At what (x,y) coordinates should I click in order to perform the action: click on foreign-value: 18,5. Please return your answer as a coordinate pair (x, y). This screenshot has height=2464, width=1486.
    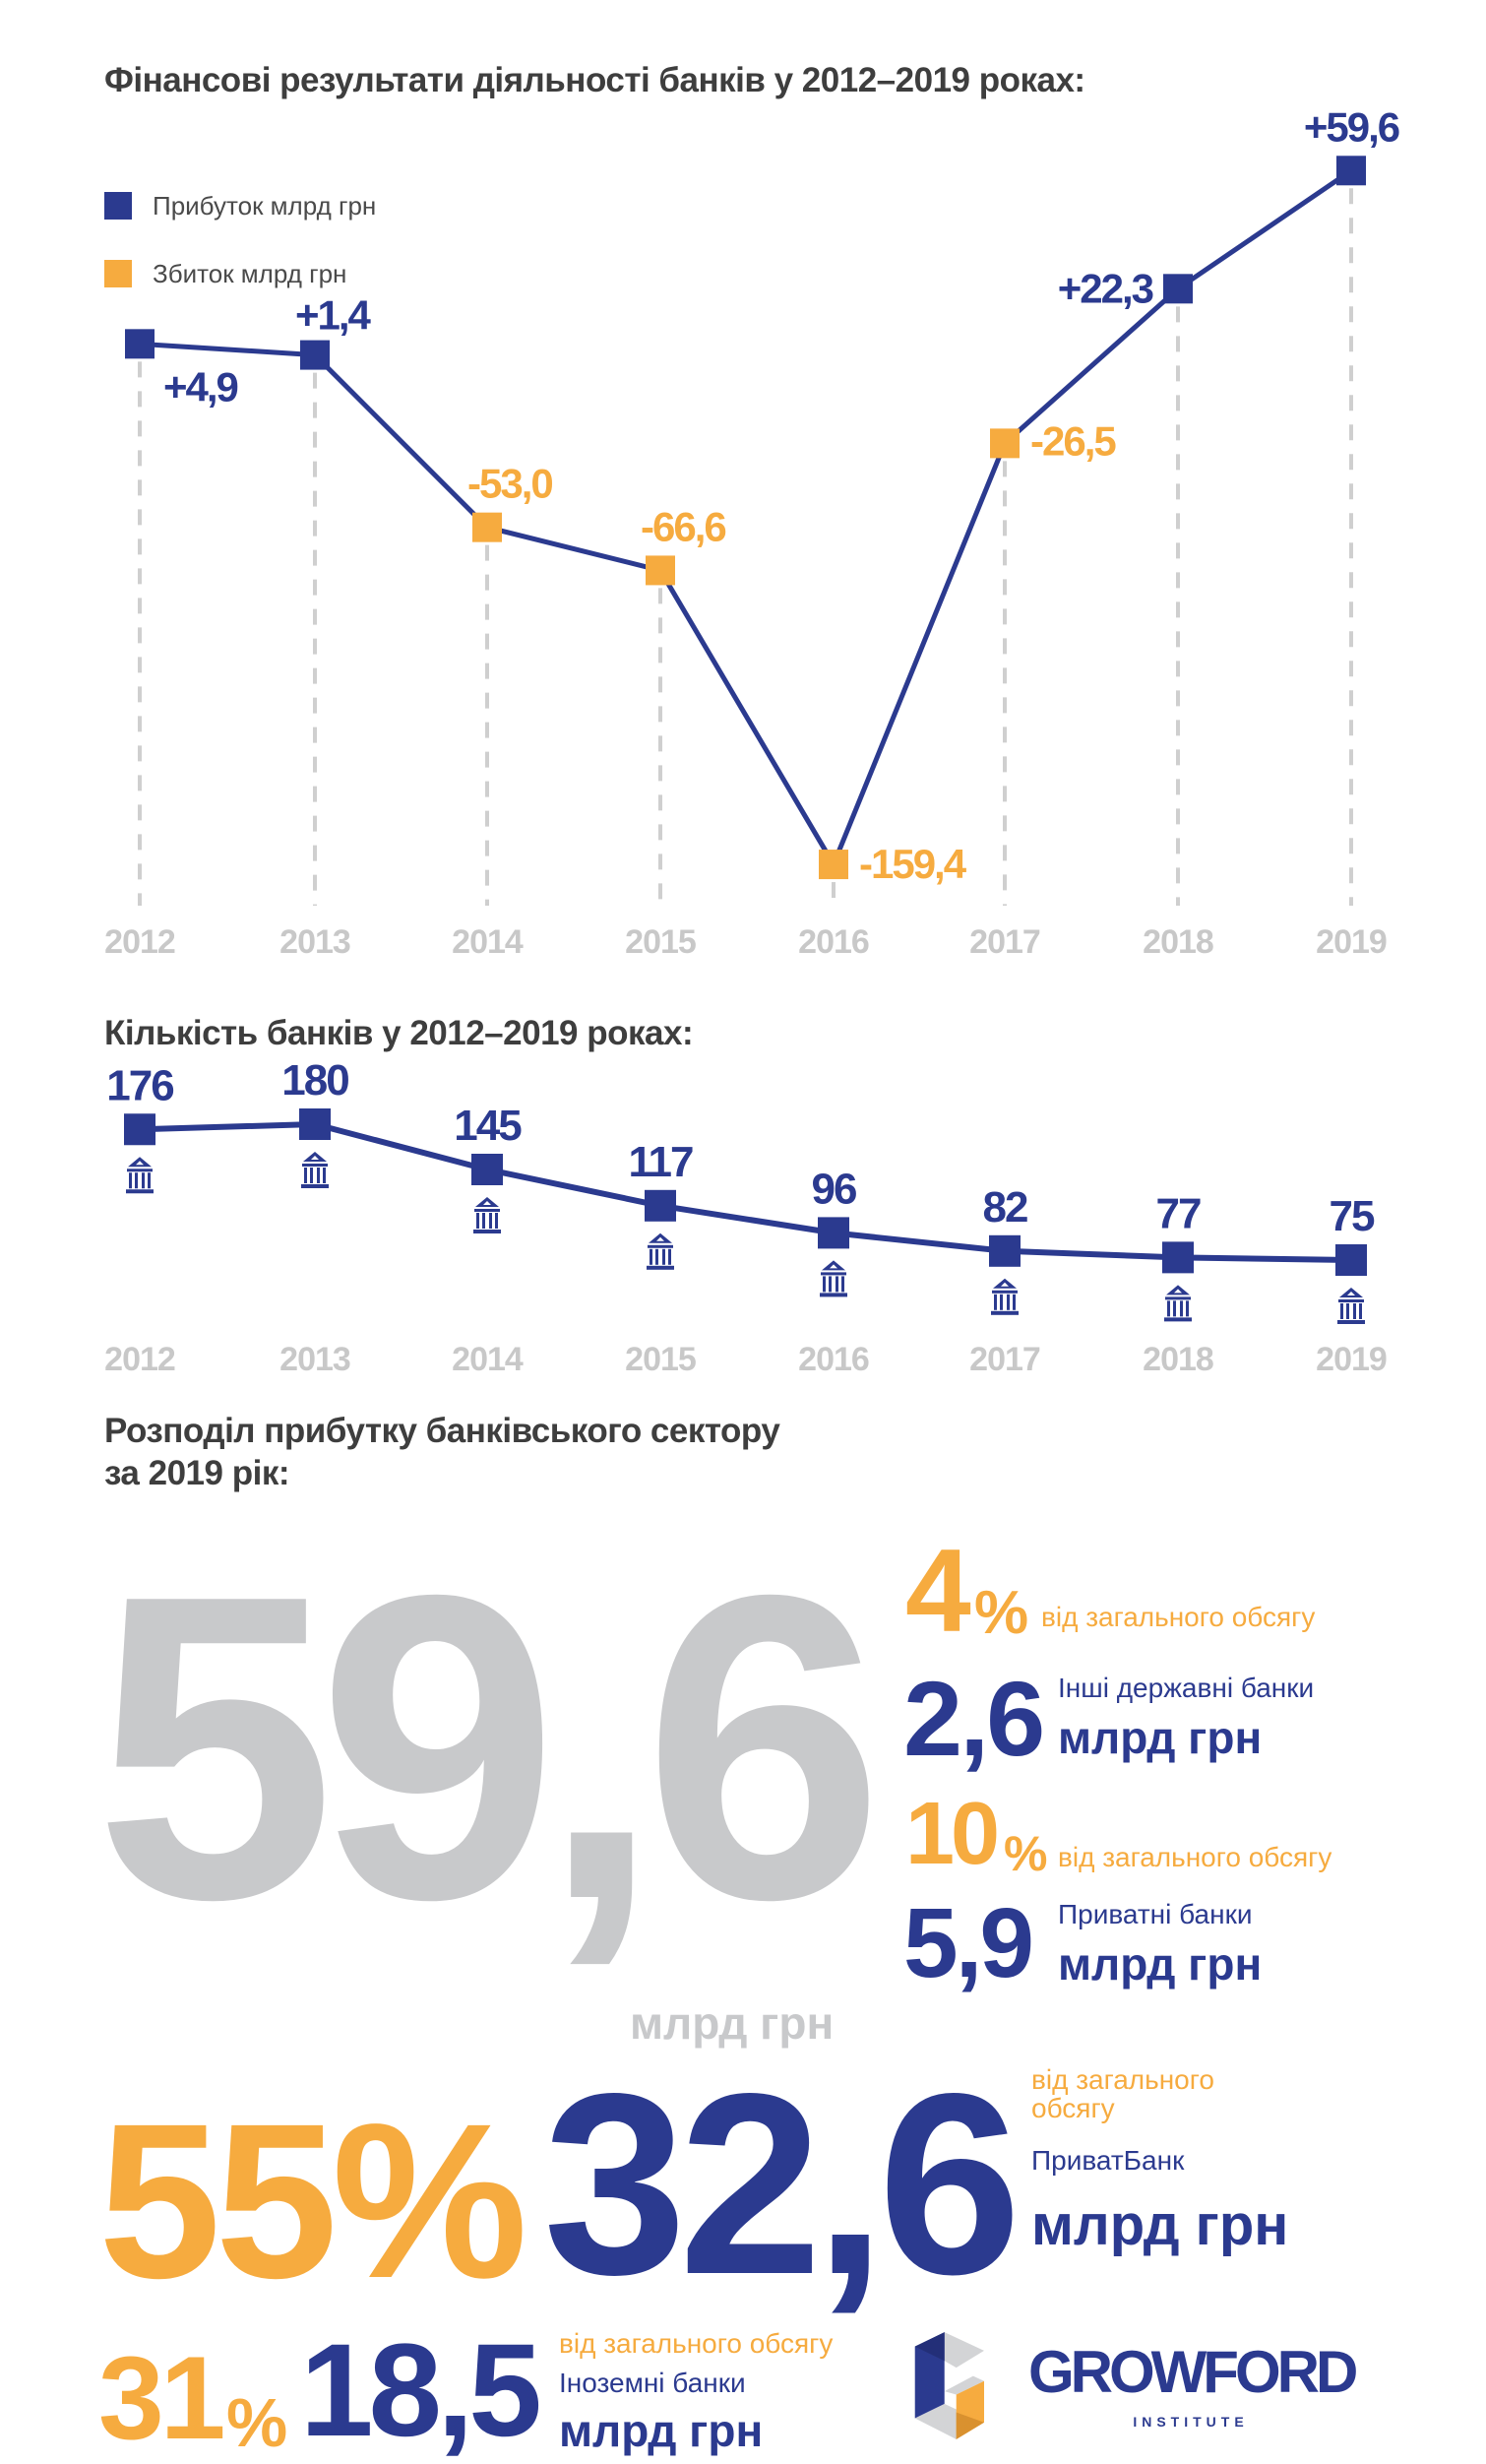
    Looking at the image, I should click on (421, 2390).